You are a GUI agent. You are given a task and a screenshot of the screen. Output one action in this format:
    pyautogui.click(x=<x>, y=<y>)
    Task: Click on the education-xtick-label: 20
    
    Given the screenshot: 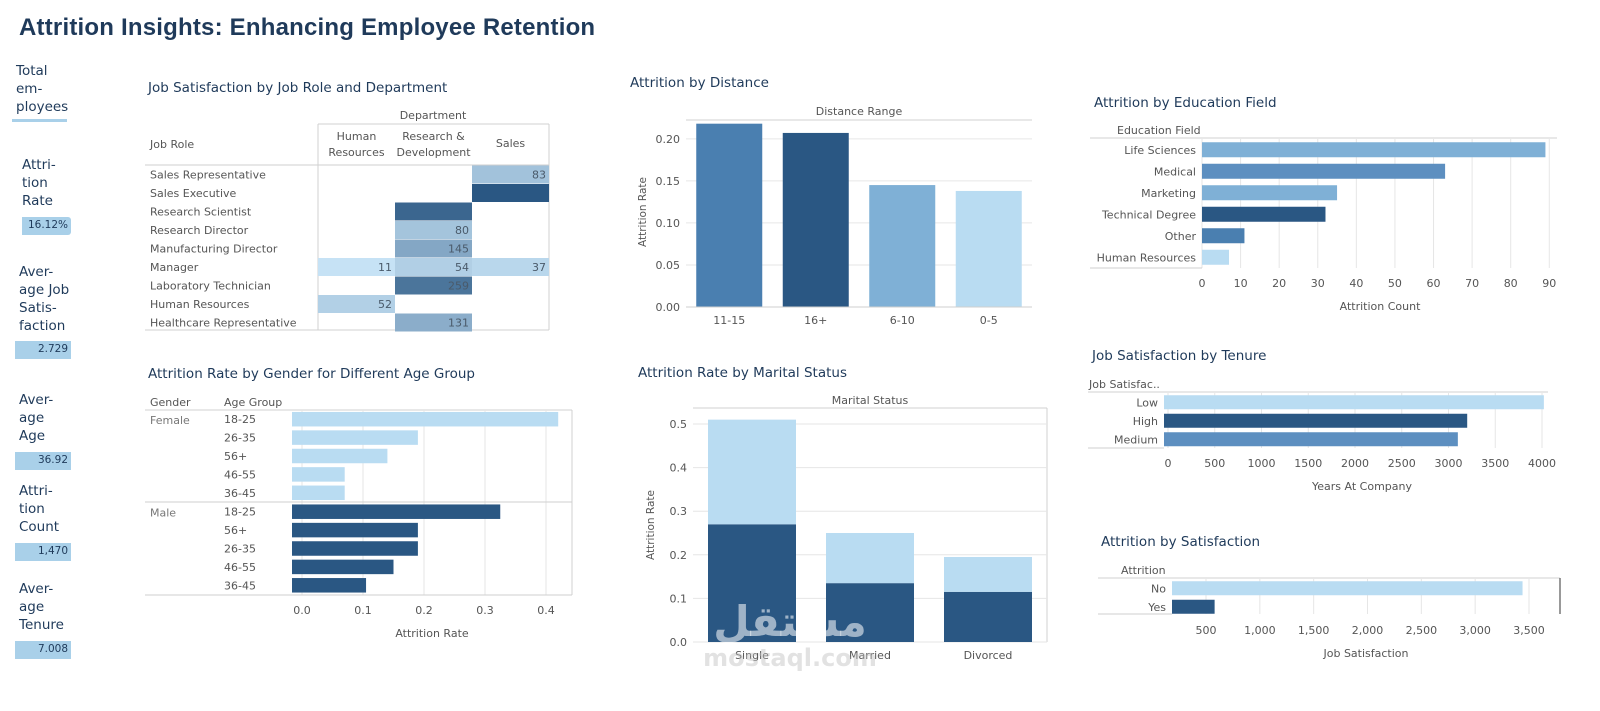 What is the action you would take?
    pyautogui.click(x=1279, y=283)
    